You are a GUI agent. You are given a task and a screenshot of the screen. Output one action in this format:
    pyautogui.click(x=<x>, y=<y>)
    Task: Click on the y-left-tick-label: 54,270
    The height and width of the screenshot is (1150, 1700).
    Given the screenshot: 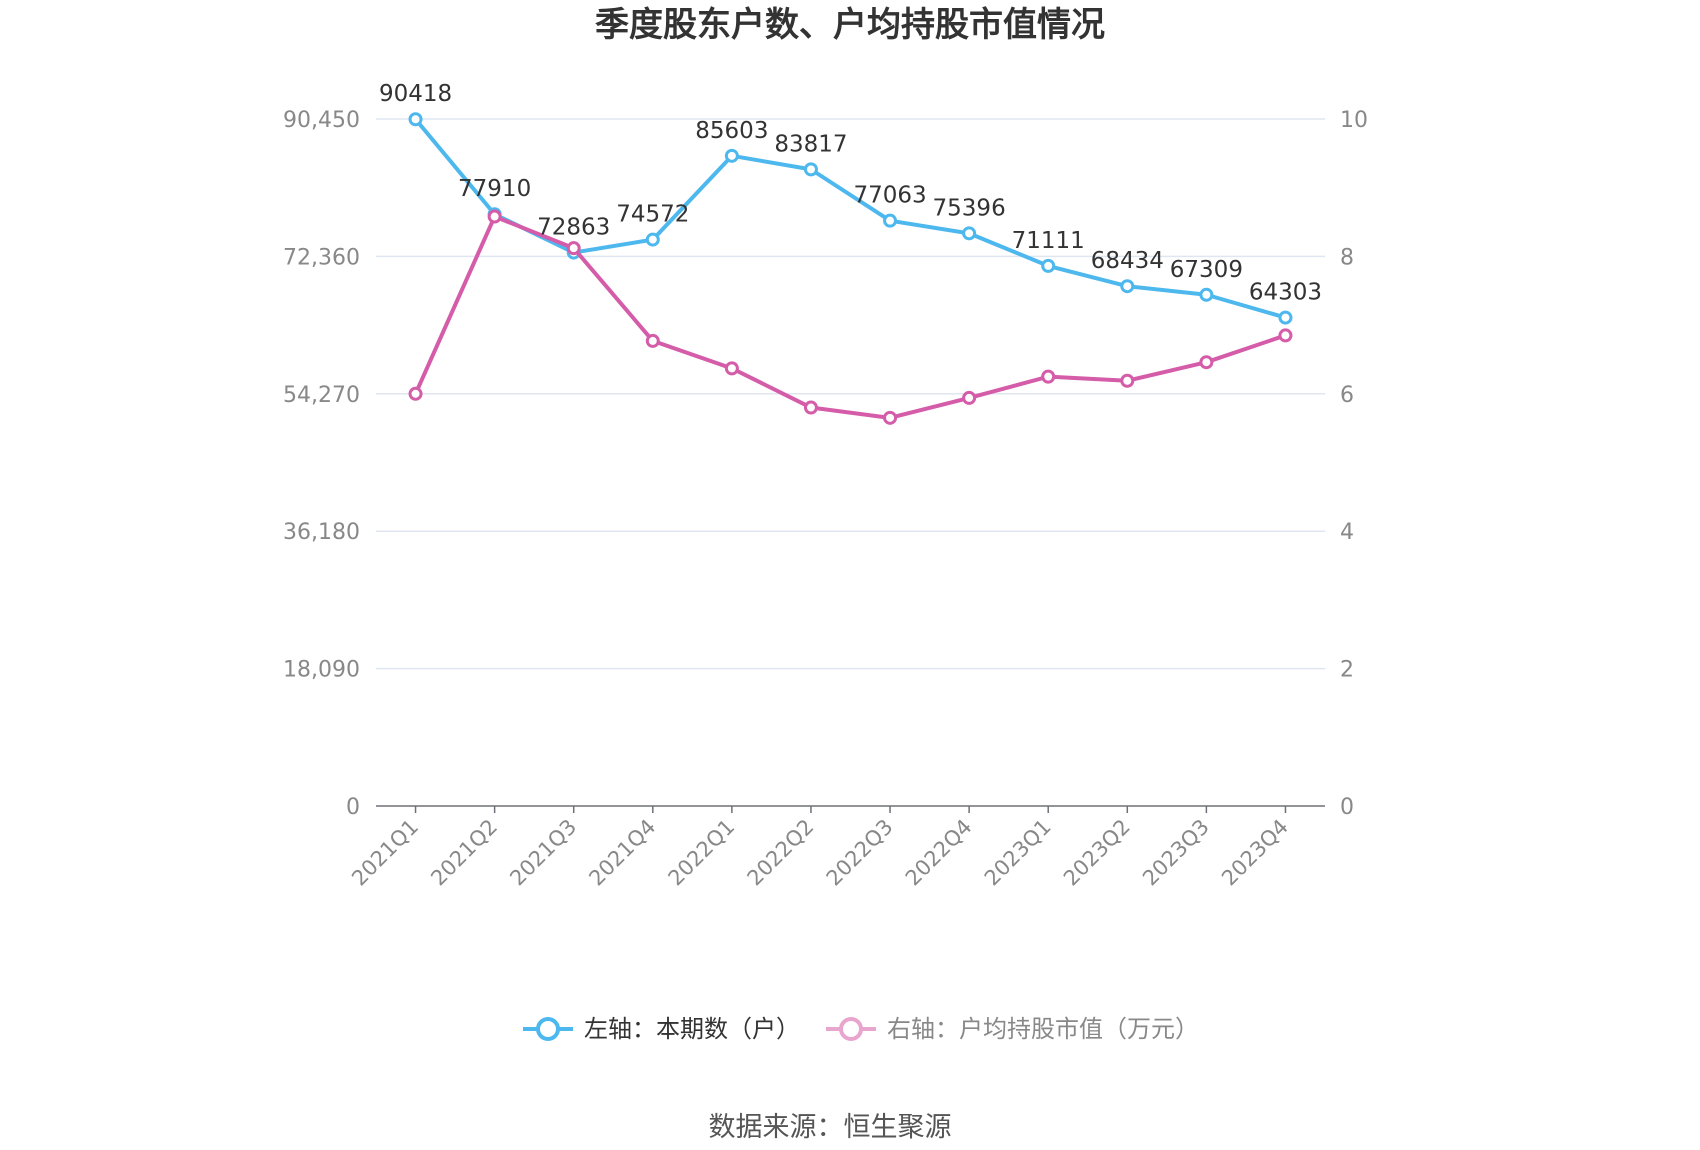 What is the action you would take?
    pyautogui.click(x=321, y=395)
    